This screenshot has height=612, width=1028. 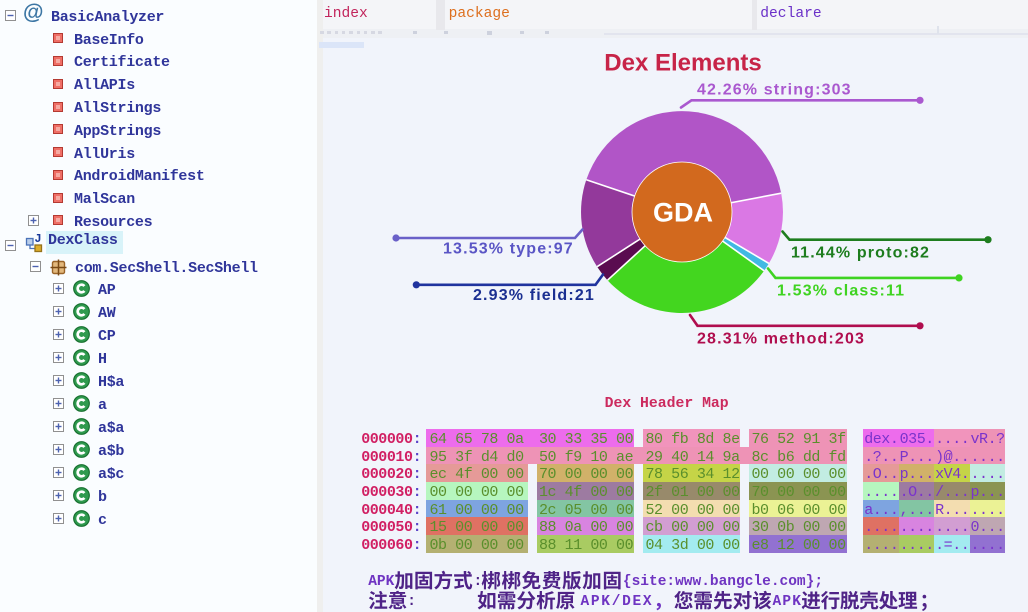 I want to click on svg-text: 42.26% string:303, so click(x=774, y=90).